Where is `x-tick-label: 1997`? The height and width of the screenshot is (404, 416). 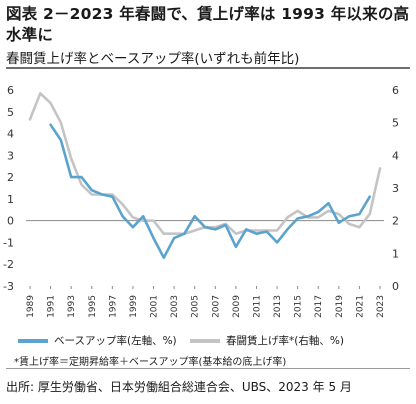
x-tick-label: 1997 is located at coordinates (113, 306).